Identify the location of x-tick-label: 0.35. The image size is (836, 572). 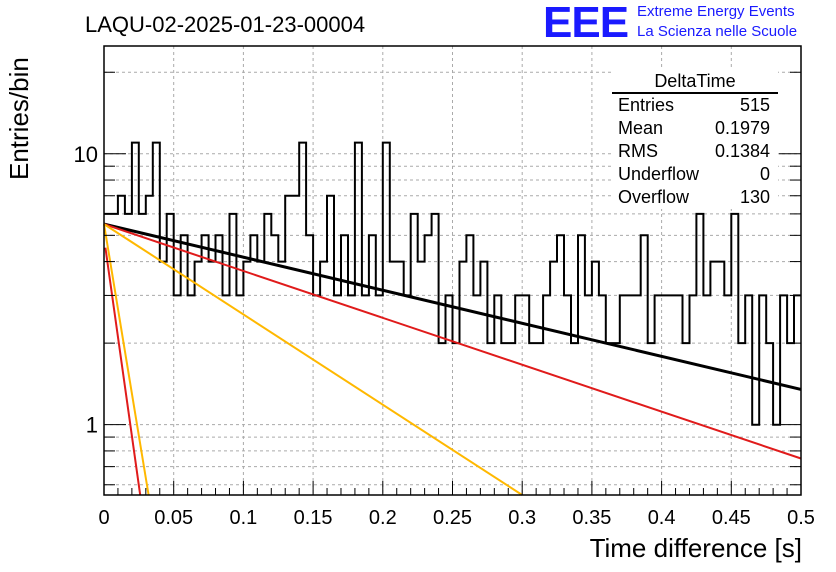
(591, 518).